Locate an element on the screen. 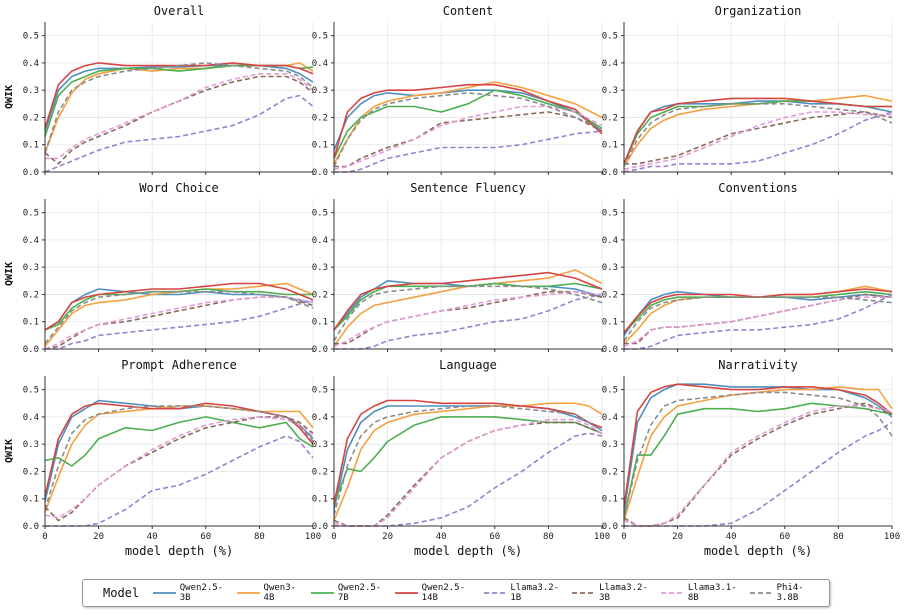 The width and height of the screenshot is (911, 615). legend-label: Qwen2.5-7B is located at coordinates (359, 593).